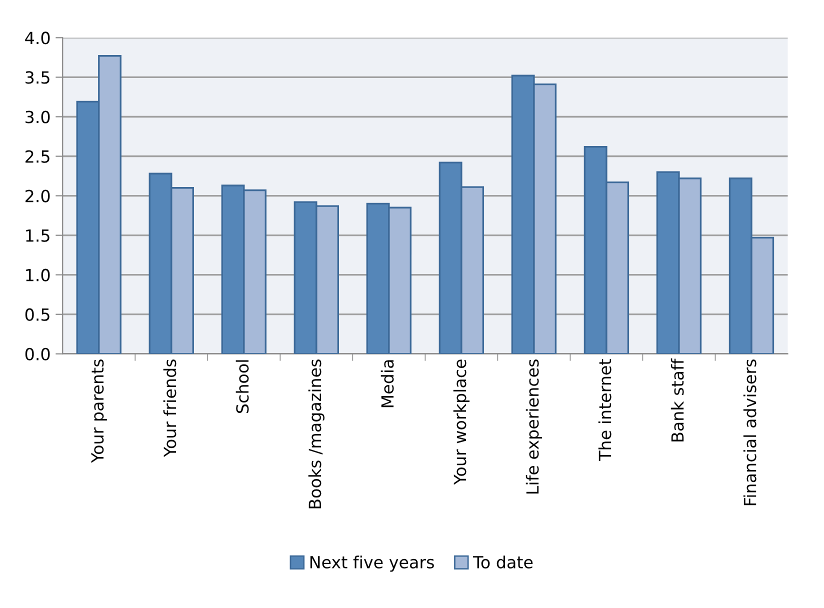  Describe the element at coordinates (38, 156) in the screenshot. I see `y-tick-label: 2.5` at that location.